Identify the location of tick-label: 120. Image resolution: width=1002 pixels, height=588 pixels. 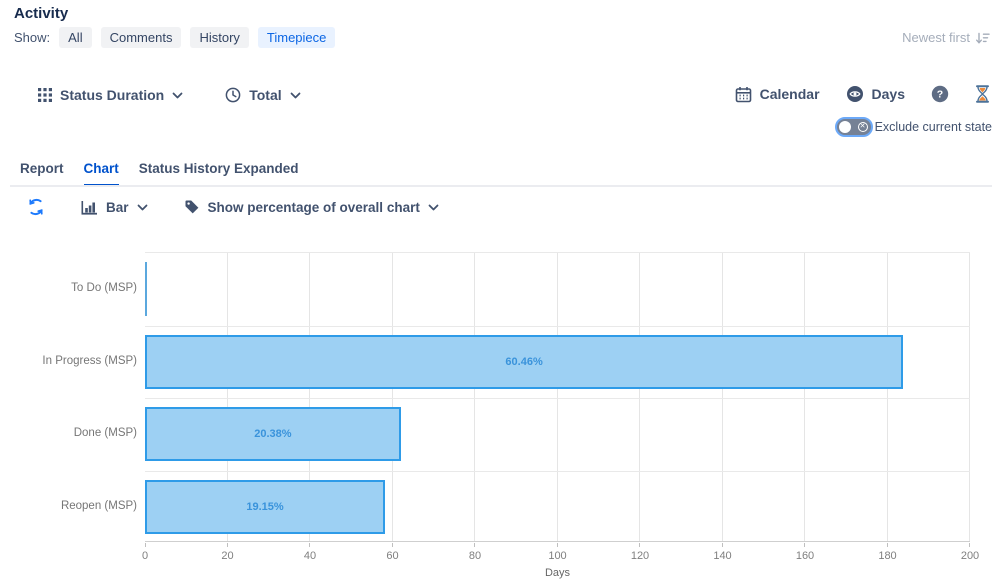
(640, 556).